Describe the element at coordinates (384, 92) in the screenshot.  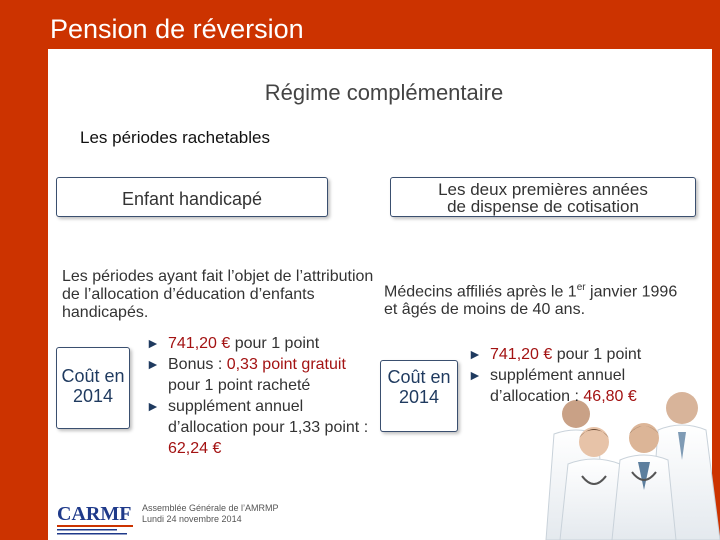
I see `slide-subtitle: Régime complémentaire` at that location.